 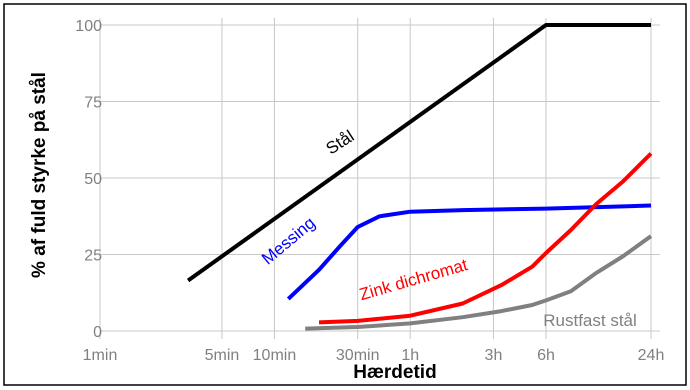 What do you see at coordinates (39, 175) in the screenshot?
I see `y-axis-title: % af fuld styrke på stål` at bounding box center [39, 175].